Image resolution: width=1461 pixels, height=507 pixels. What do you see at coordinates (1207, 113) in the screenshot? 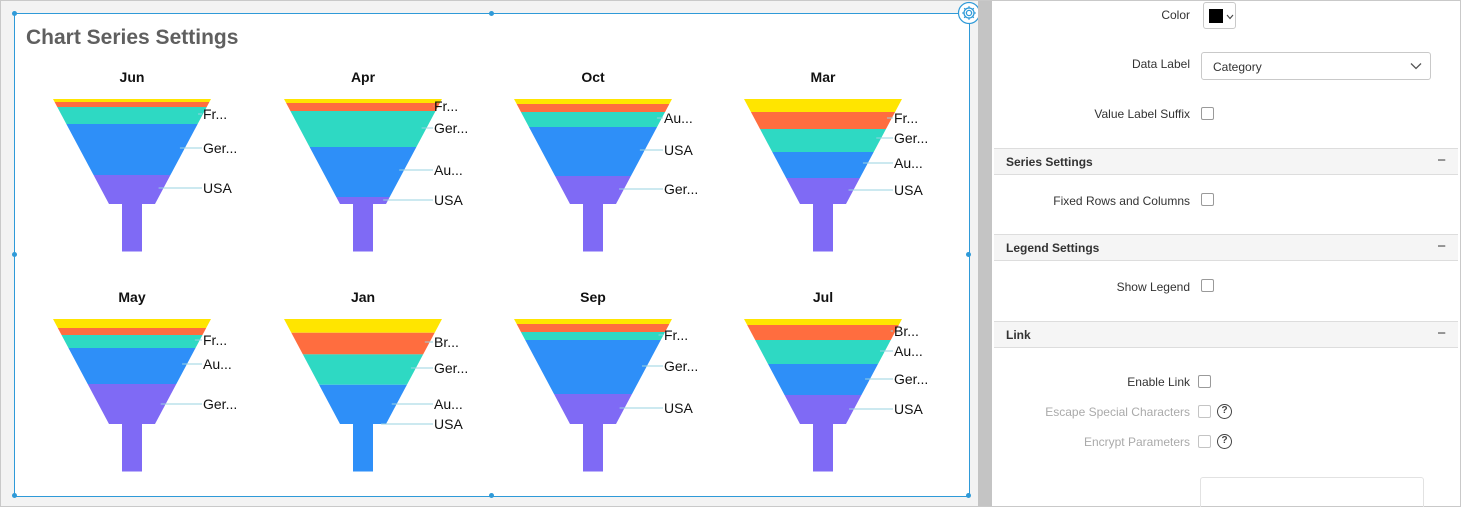
I see `value-label-suffix-checkbox` at bounding box center [1207, 113].